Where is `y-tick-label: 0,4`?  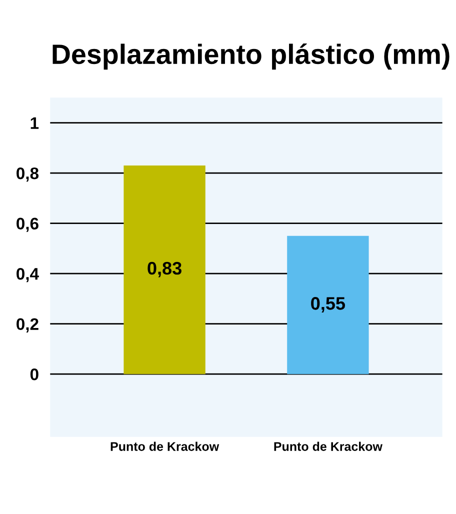
y-tick-label: 0,4 is located at coordinates (27, 275).